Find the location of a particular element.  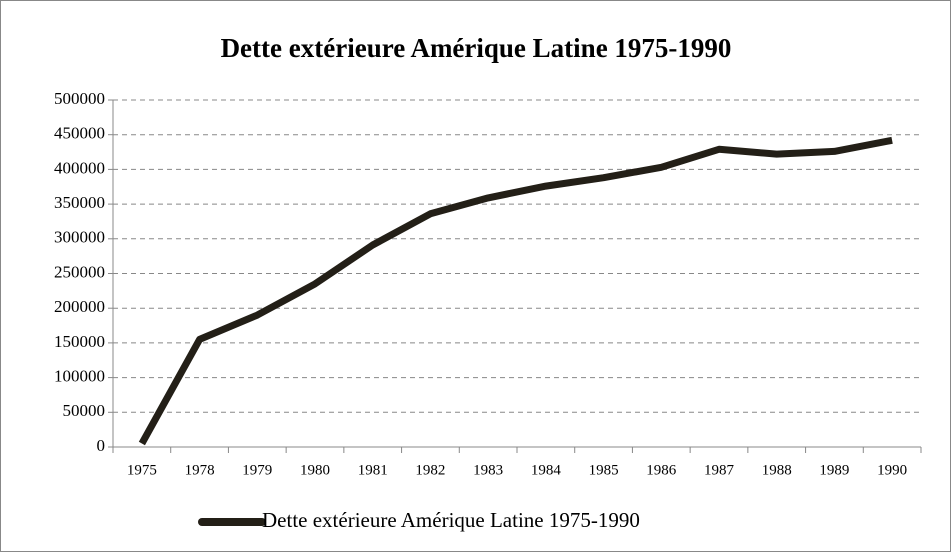

y-tick-label: 450000 is located at coordinates (79, 133).